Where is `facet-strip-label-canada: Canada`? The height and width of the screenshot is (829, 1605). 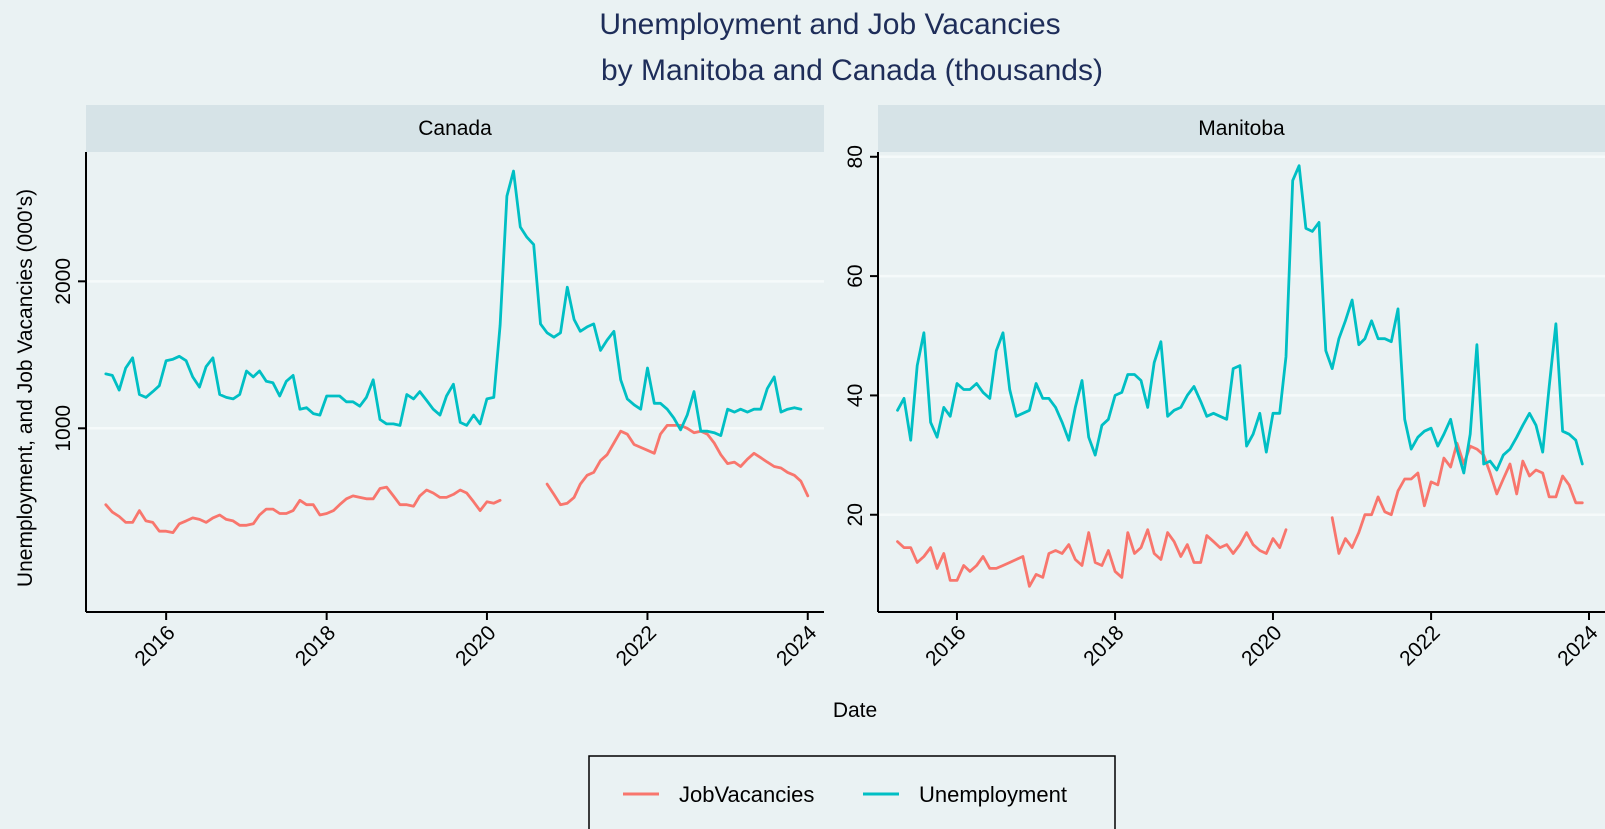
facet-strip-label-canada: Canada is located at coordinates (455, 128).